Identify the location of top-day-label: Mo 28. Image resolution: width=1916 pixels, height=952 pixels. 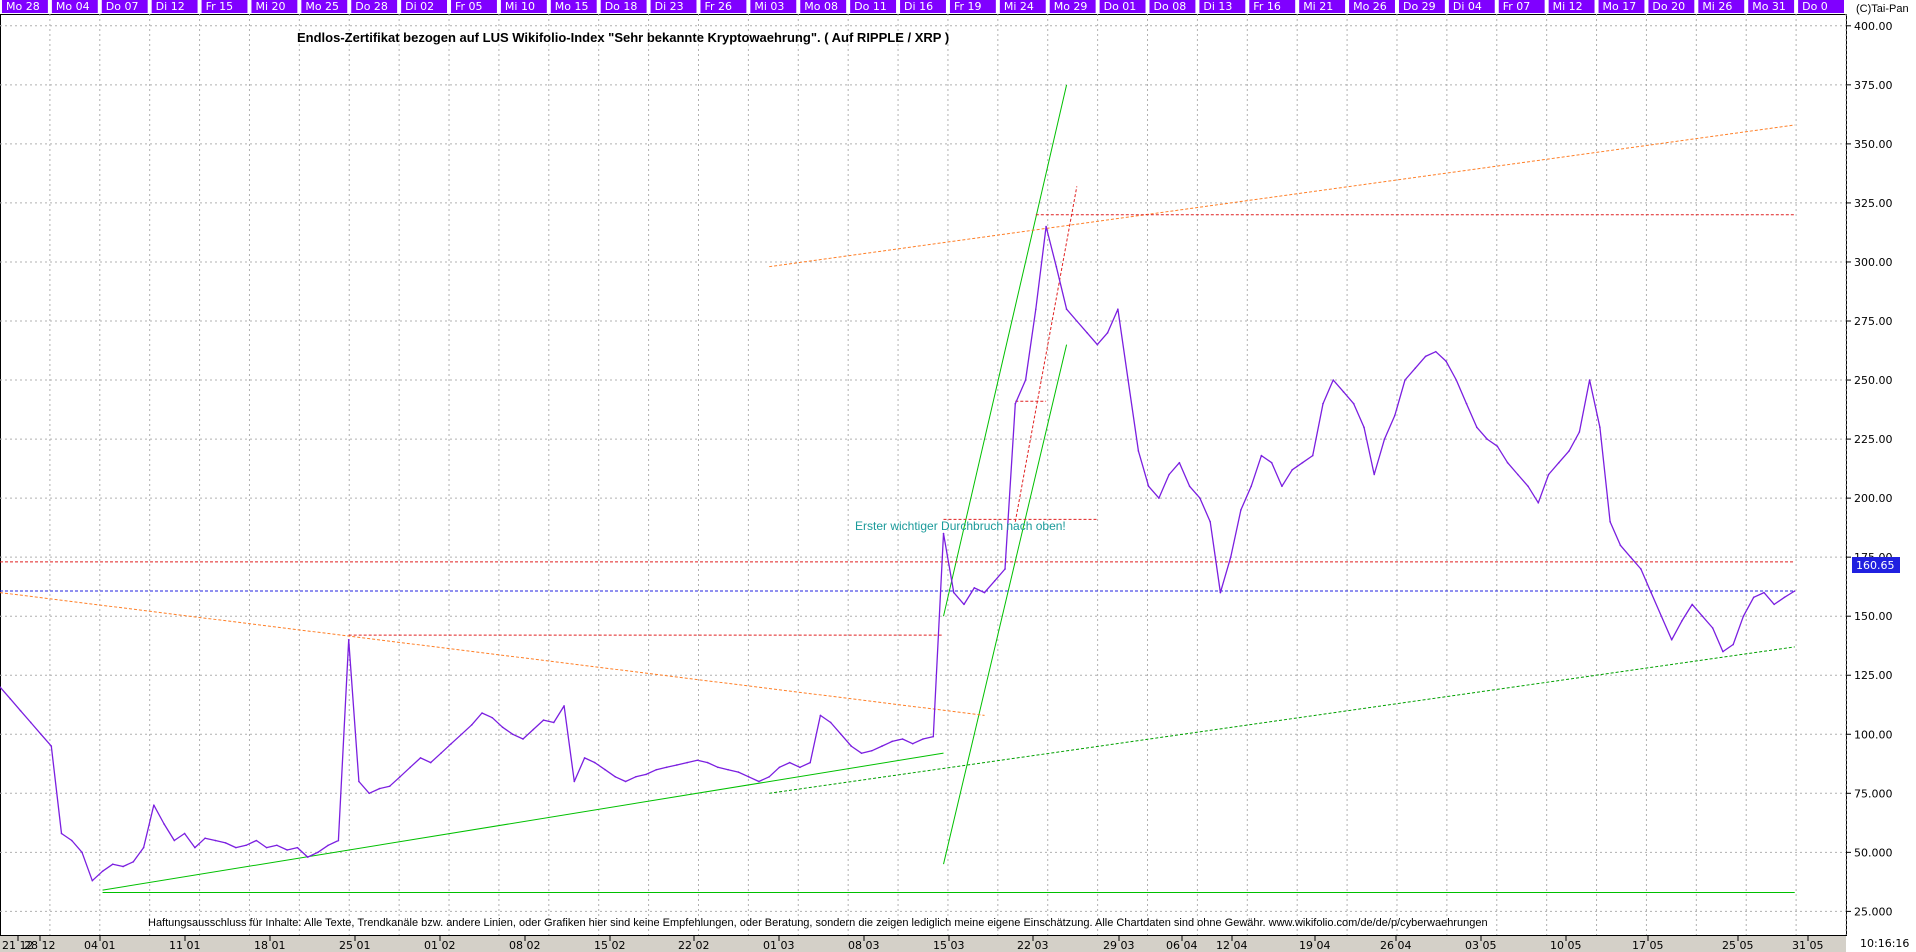
(23, 6).